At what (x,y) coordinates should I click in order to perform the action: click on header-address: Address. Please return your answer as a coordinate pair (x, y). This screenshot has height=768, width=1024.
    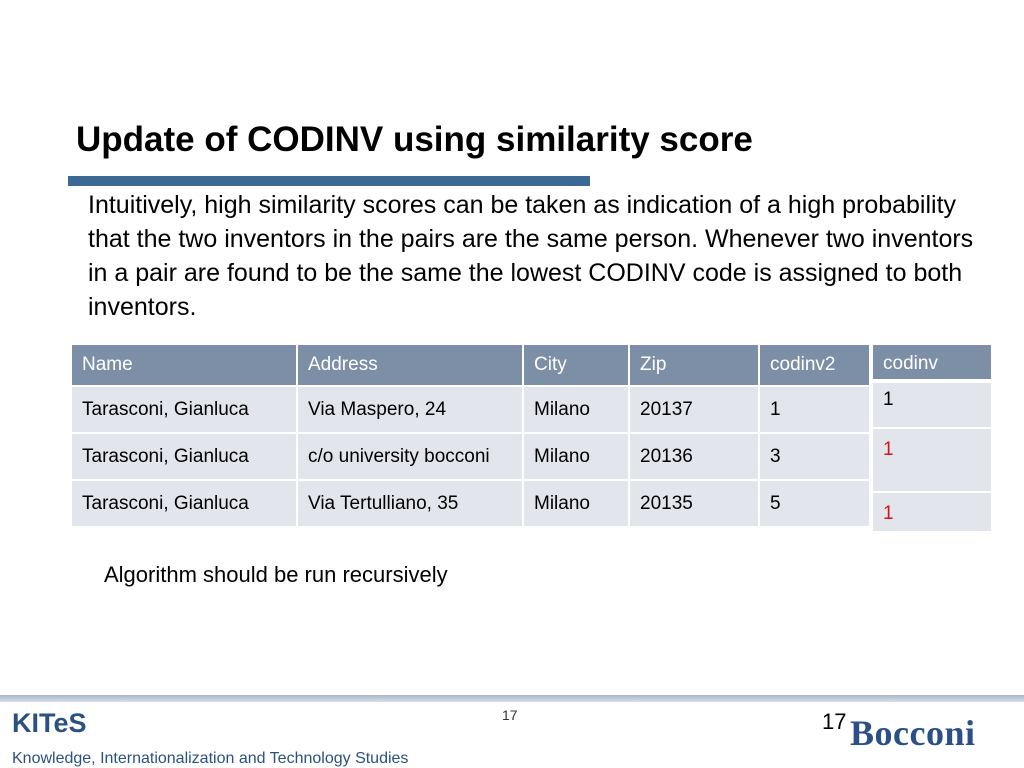
    Looking at the image, I should click on (410, 366).